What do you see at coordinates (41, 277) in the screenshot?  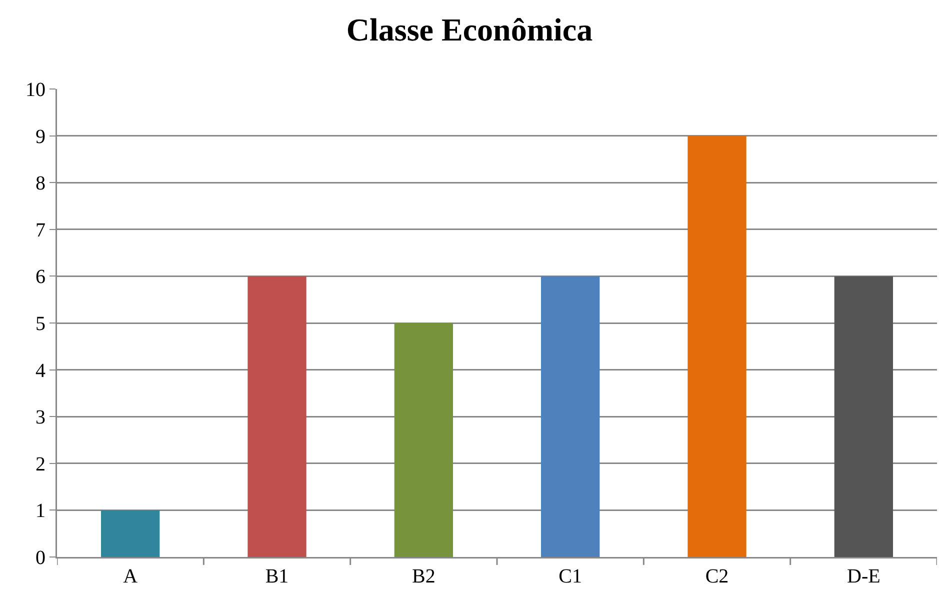 I see `y-tick-label: 6` at bounding box center [41, 277].